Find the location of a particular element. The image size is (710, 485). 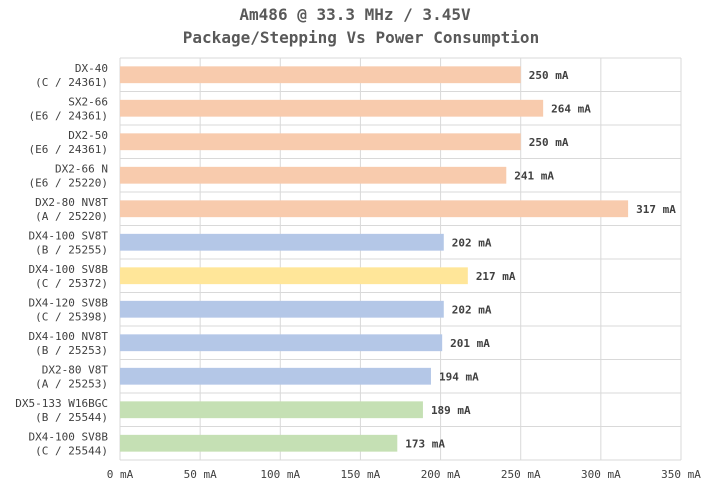

x-tick-label: 100 mA is located at coordinates (280, 474).